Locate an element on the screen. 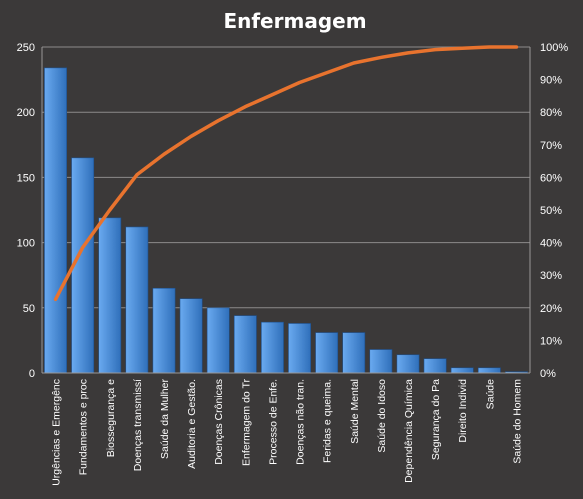 Image resolution: width=583 pixels, height=499 pixels. y-tick-label: 150 is located at coordinates (26, 178).